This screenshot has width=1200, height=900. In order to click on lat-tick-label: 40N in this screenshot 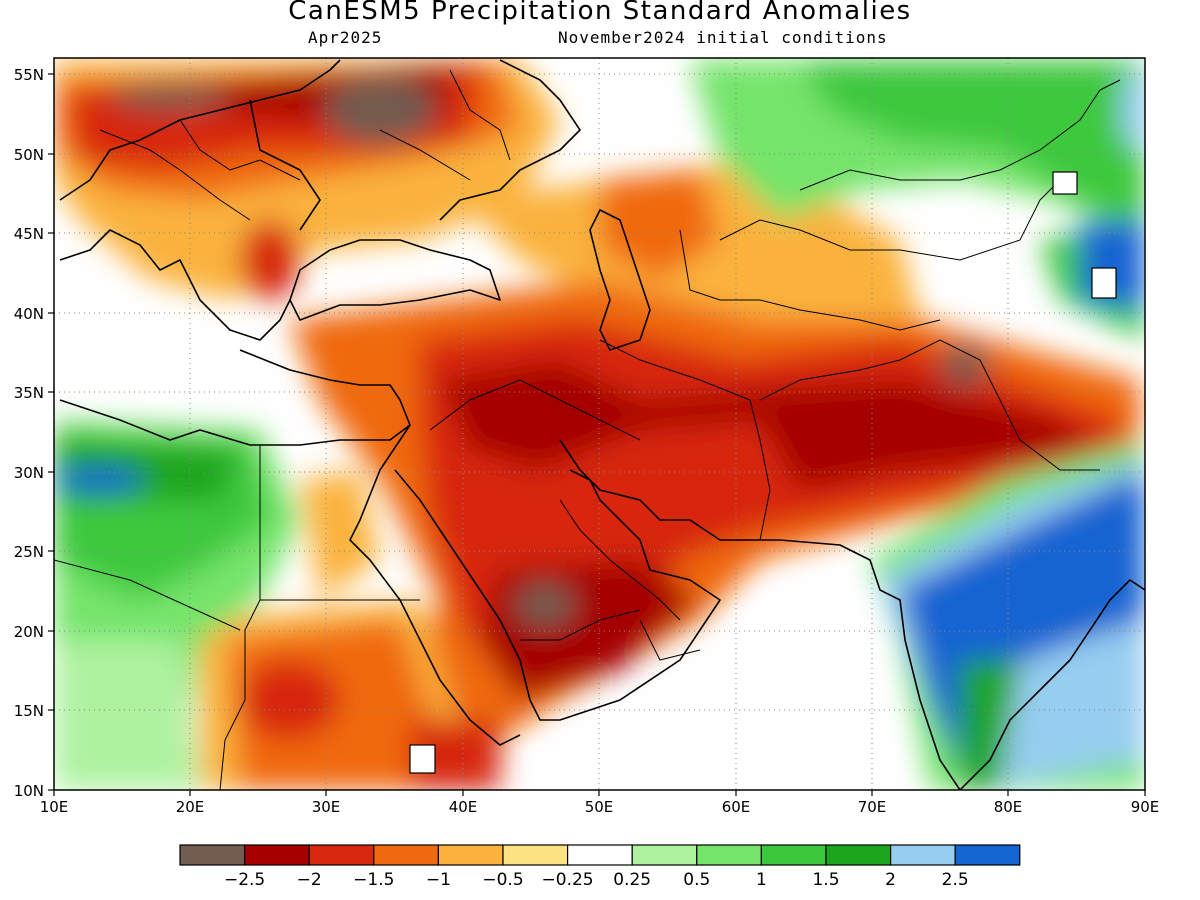, I will do `click(29, 314)`.